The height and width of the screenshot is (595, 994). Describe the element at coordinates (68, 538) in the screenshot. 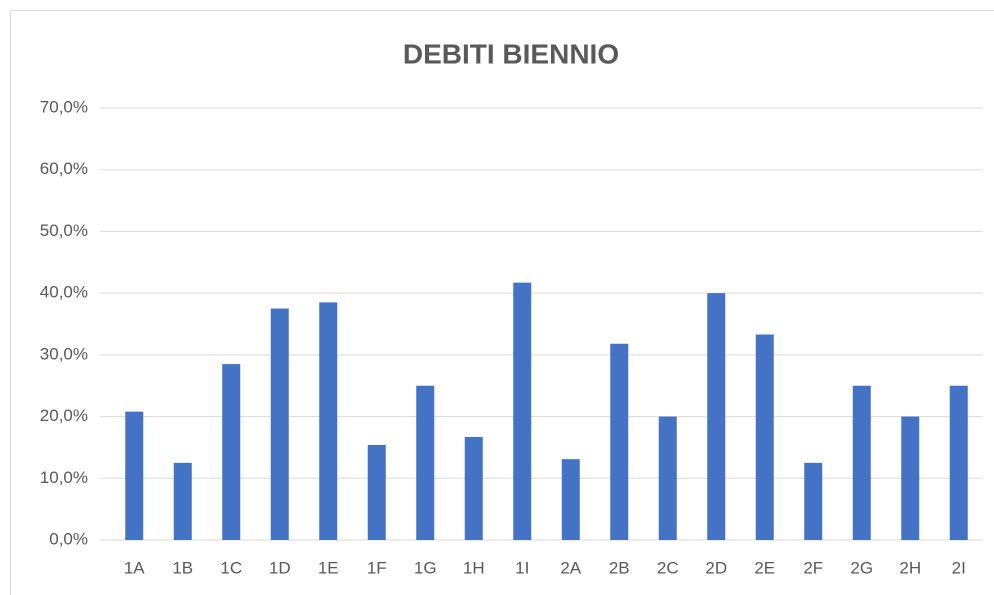

I see `y-tick-label: 0,0%` at that location.